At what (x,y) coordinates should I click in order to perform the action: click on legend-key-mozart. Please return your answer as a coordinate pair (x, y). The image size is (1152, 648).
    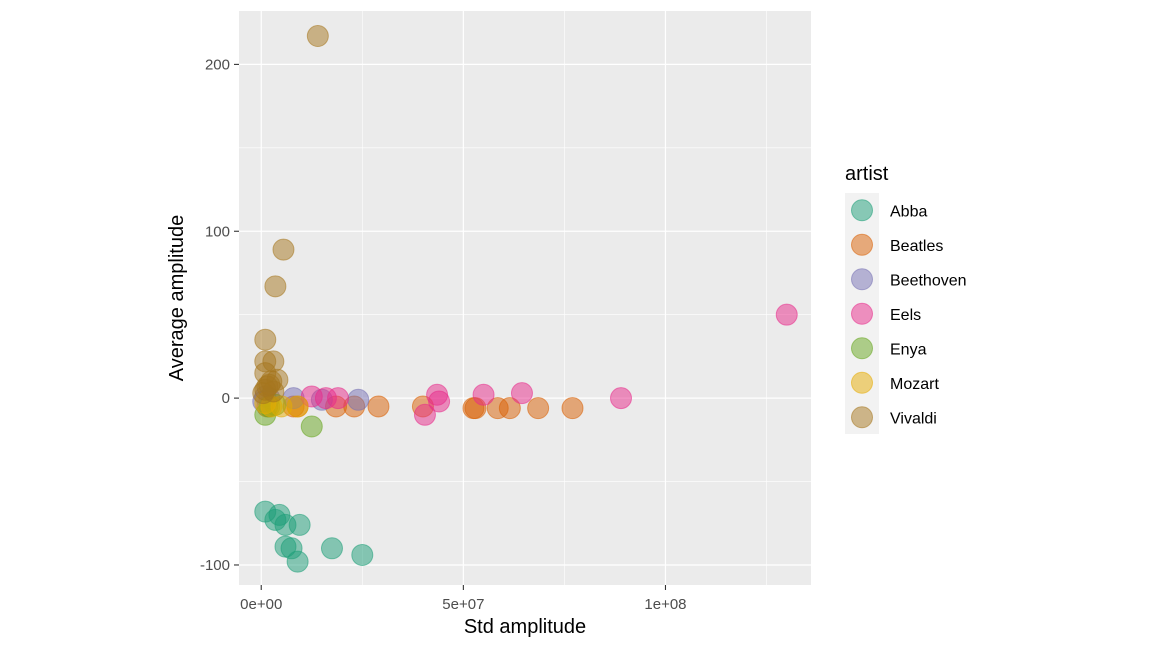
    Looking at the image, I should click on (862, 382).